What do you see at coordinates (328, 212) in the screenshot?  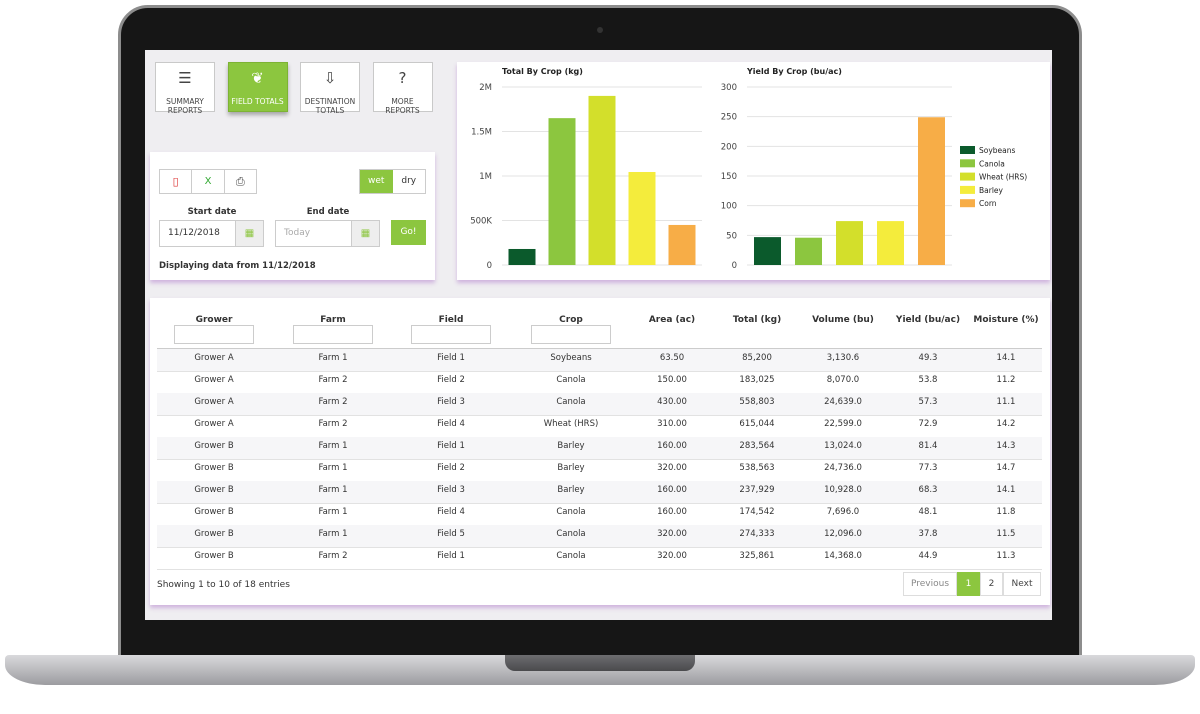 I see `end-label: End date` at bounding box center [328, 212].